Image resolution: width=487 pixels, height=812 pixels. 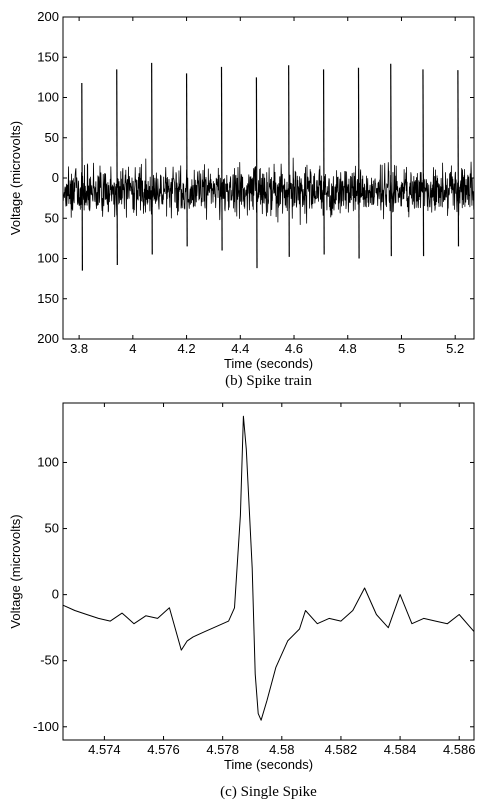 What do you see at coordinates (15, 178) in the screenshot?
I see `spike-train-y-axis-label: Voltage (microvolts)` at bounding box center [15, 178].